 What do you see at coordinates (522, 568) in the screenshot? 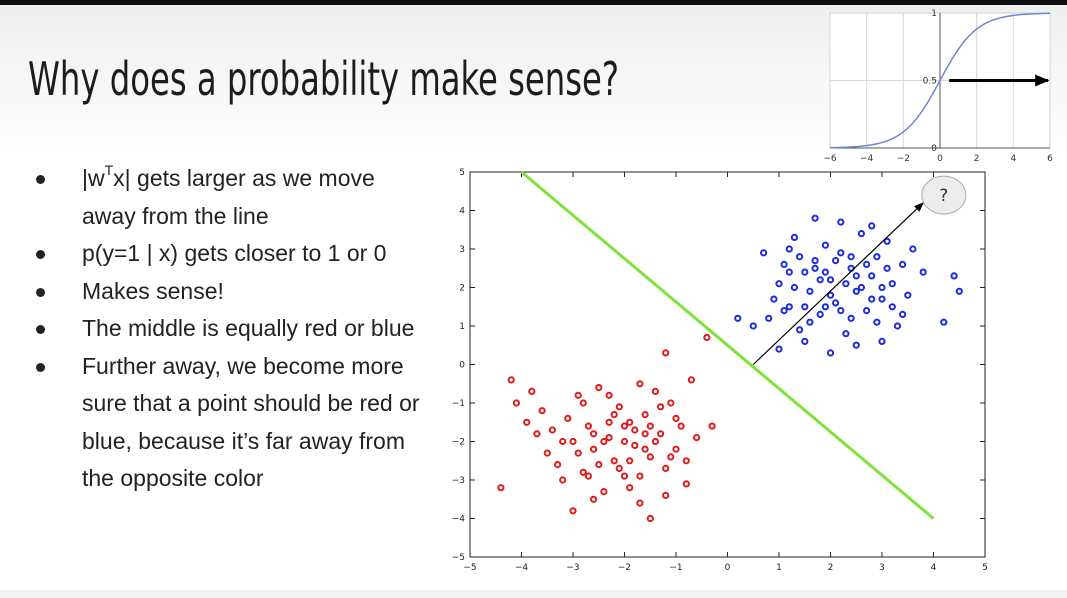
I see `scatter-x-tick-label: −4` at bounding box center [522, 568].